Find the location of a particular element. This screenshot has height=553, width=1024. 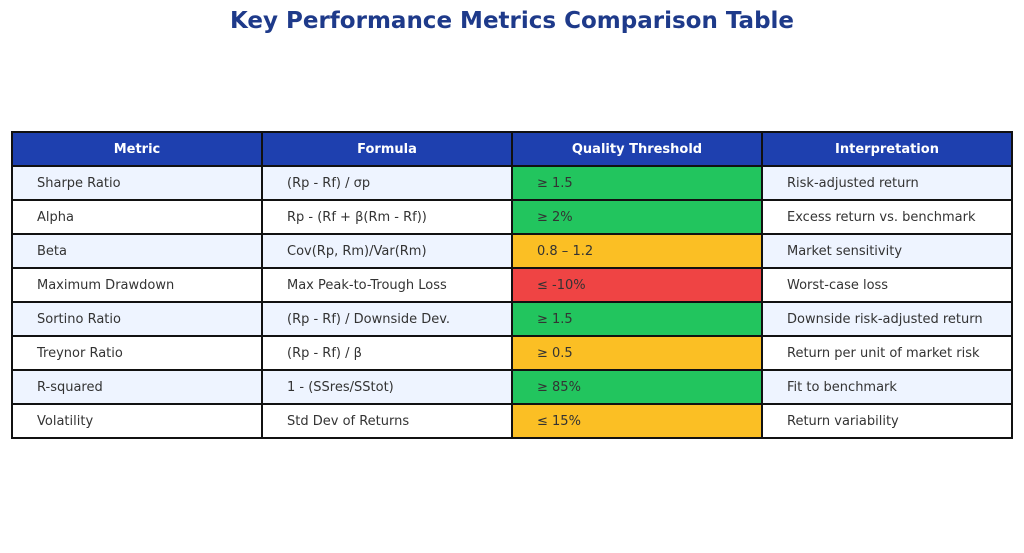

cell-quality-threshold: ≤ -10% is located at coordinates (637, 285).